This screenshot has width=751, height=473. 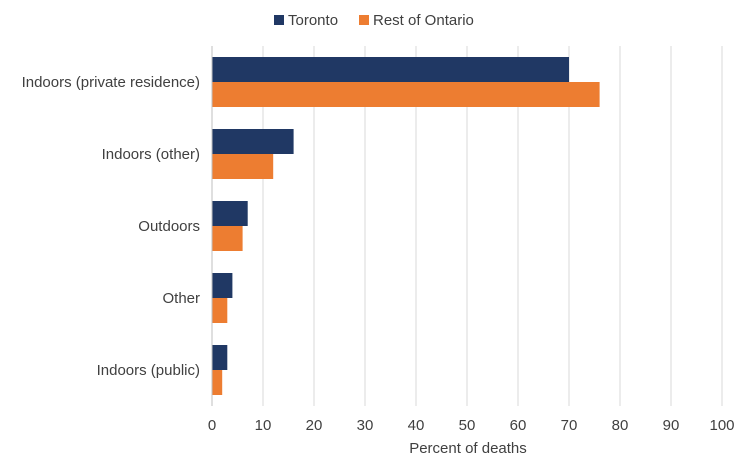 I want to click on x-tick-labels: 0 10 20 30 40 50 60 70 80 90 100, so click(x=471, y=425).